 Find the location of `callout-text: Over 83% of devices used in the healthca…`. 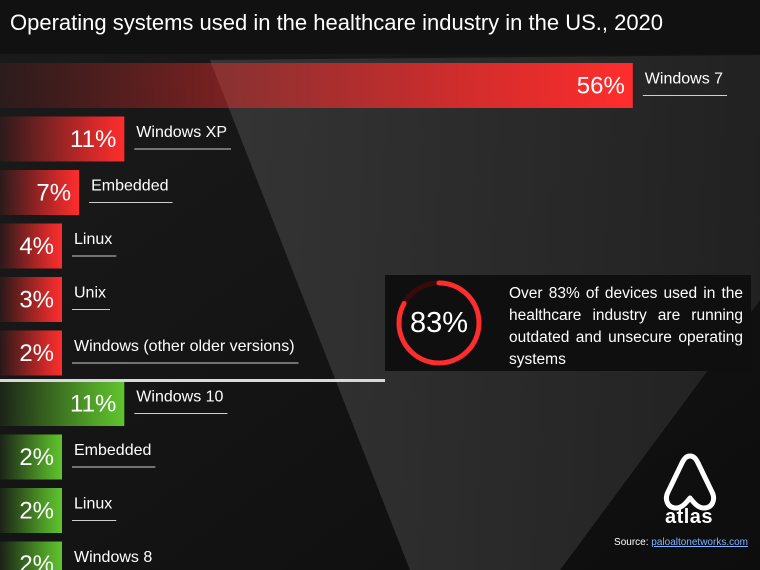

callout-text: Over 83% of devices used in the healthca… is located at coordinates (626, 326).